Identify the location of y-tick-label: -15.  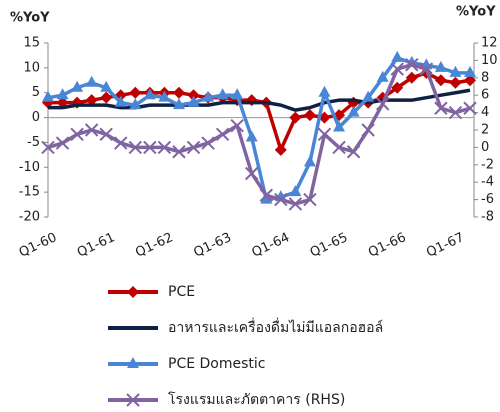
(29, 192).